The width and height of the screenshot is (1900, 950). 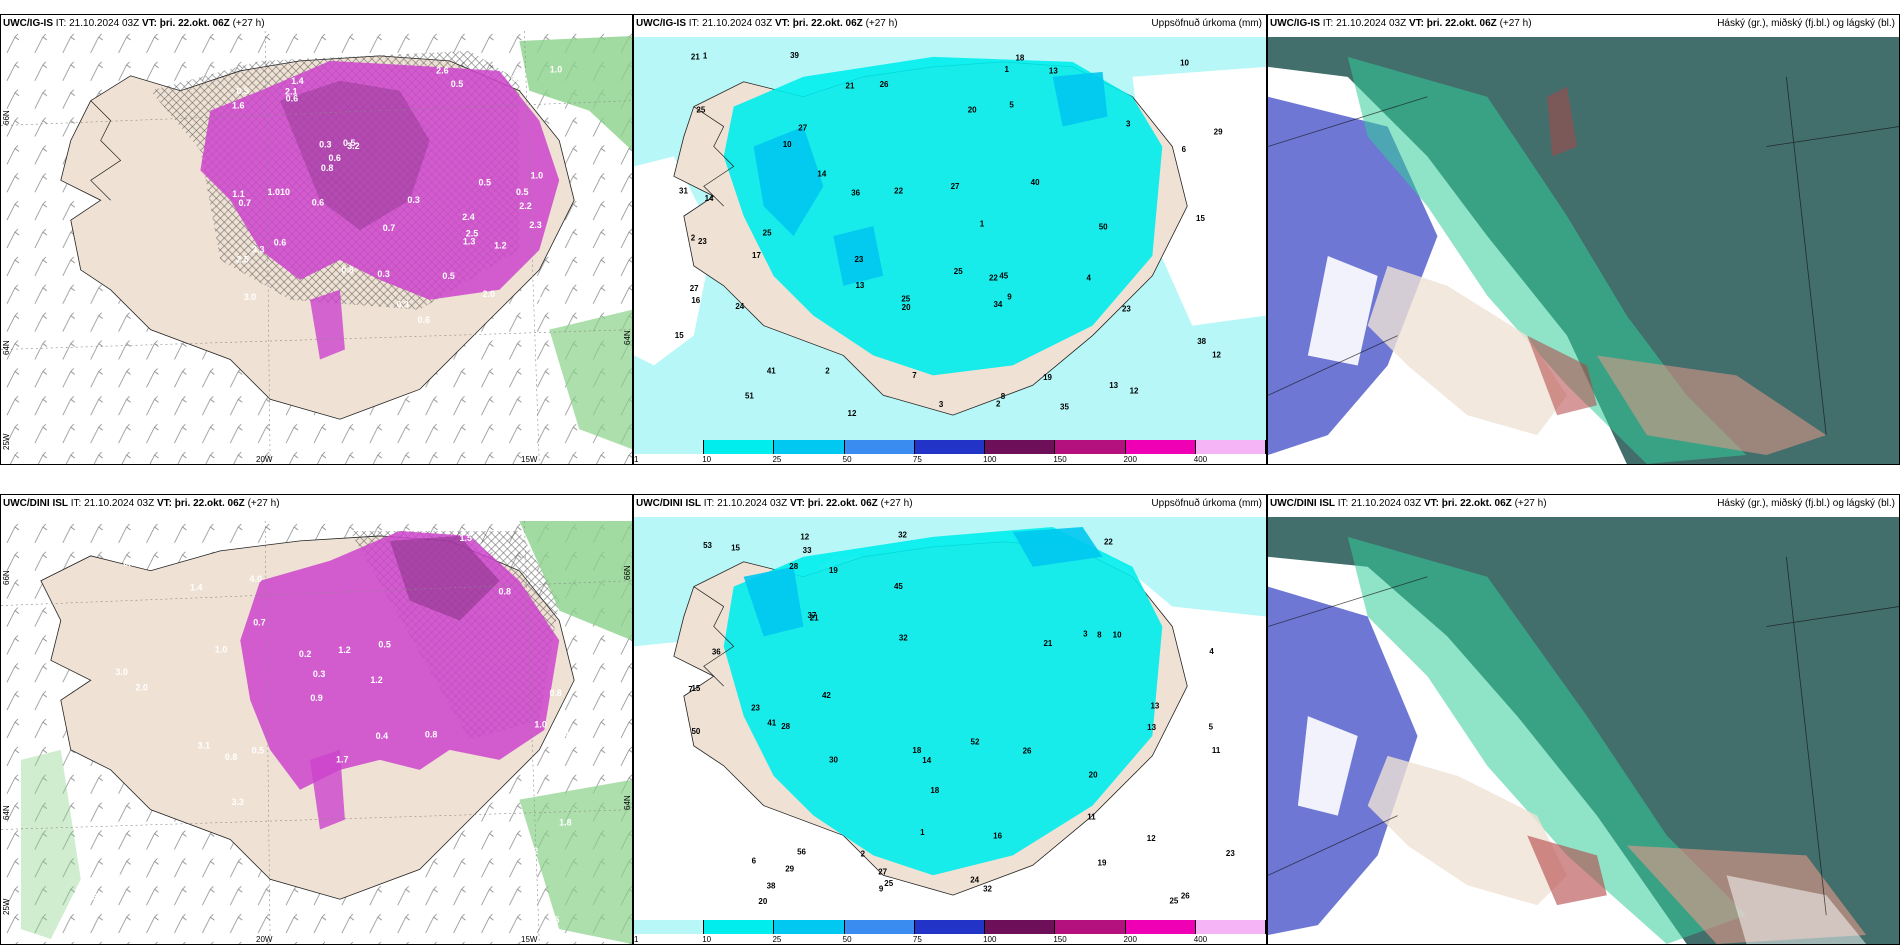 I want to click on map-value-label: 28, so click(x=793, y=566).